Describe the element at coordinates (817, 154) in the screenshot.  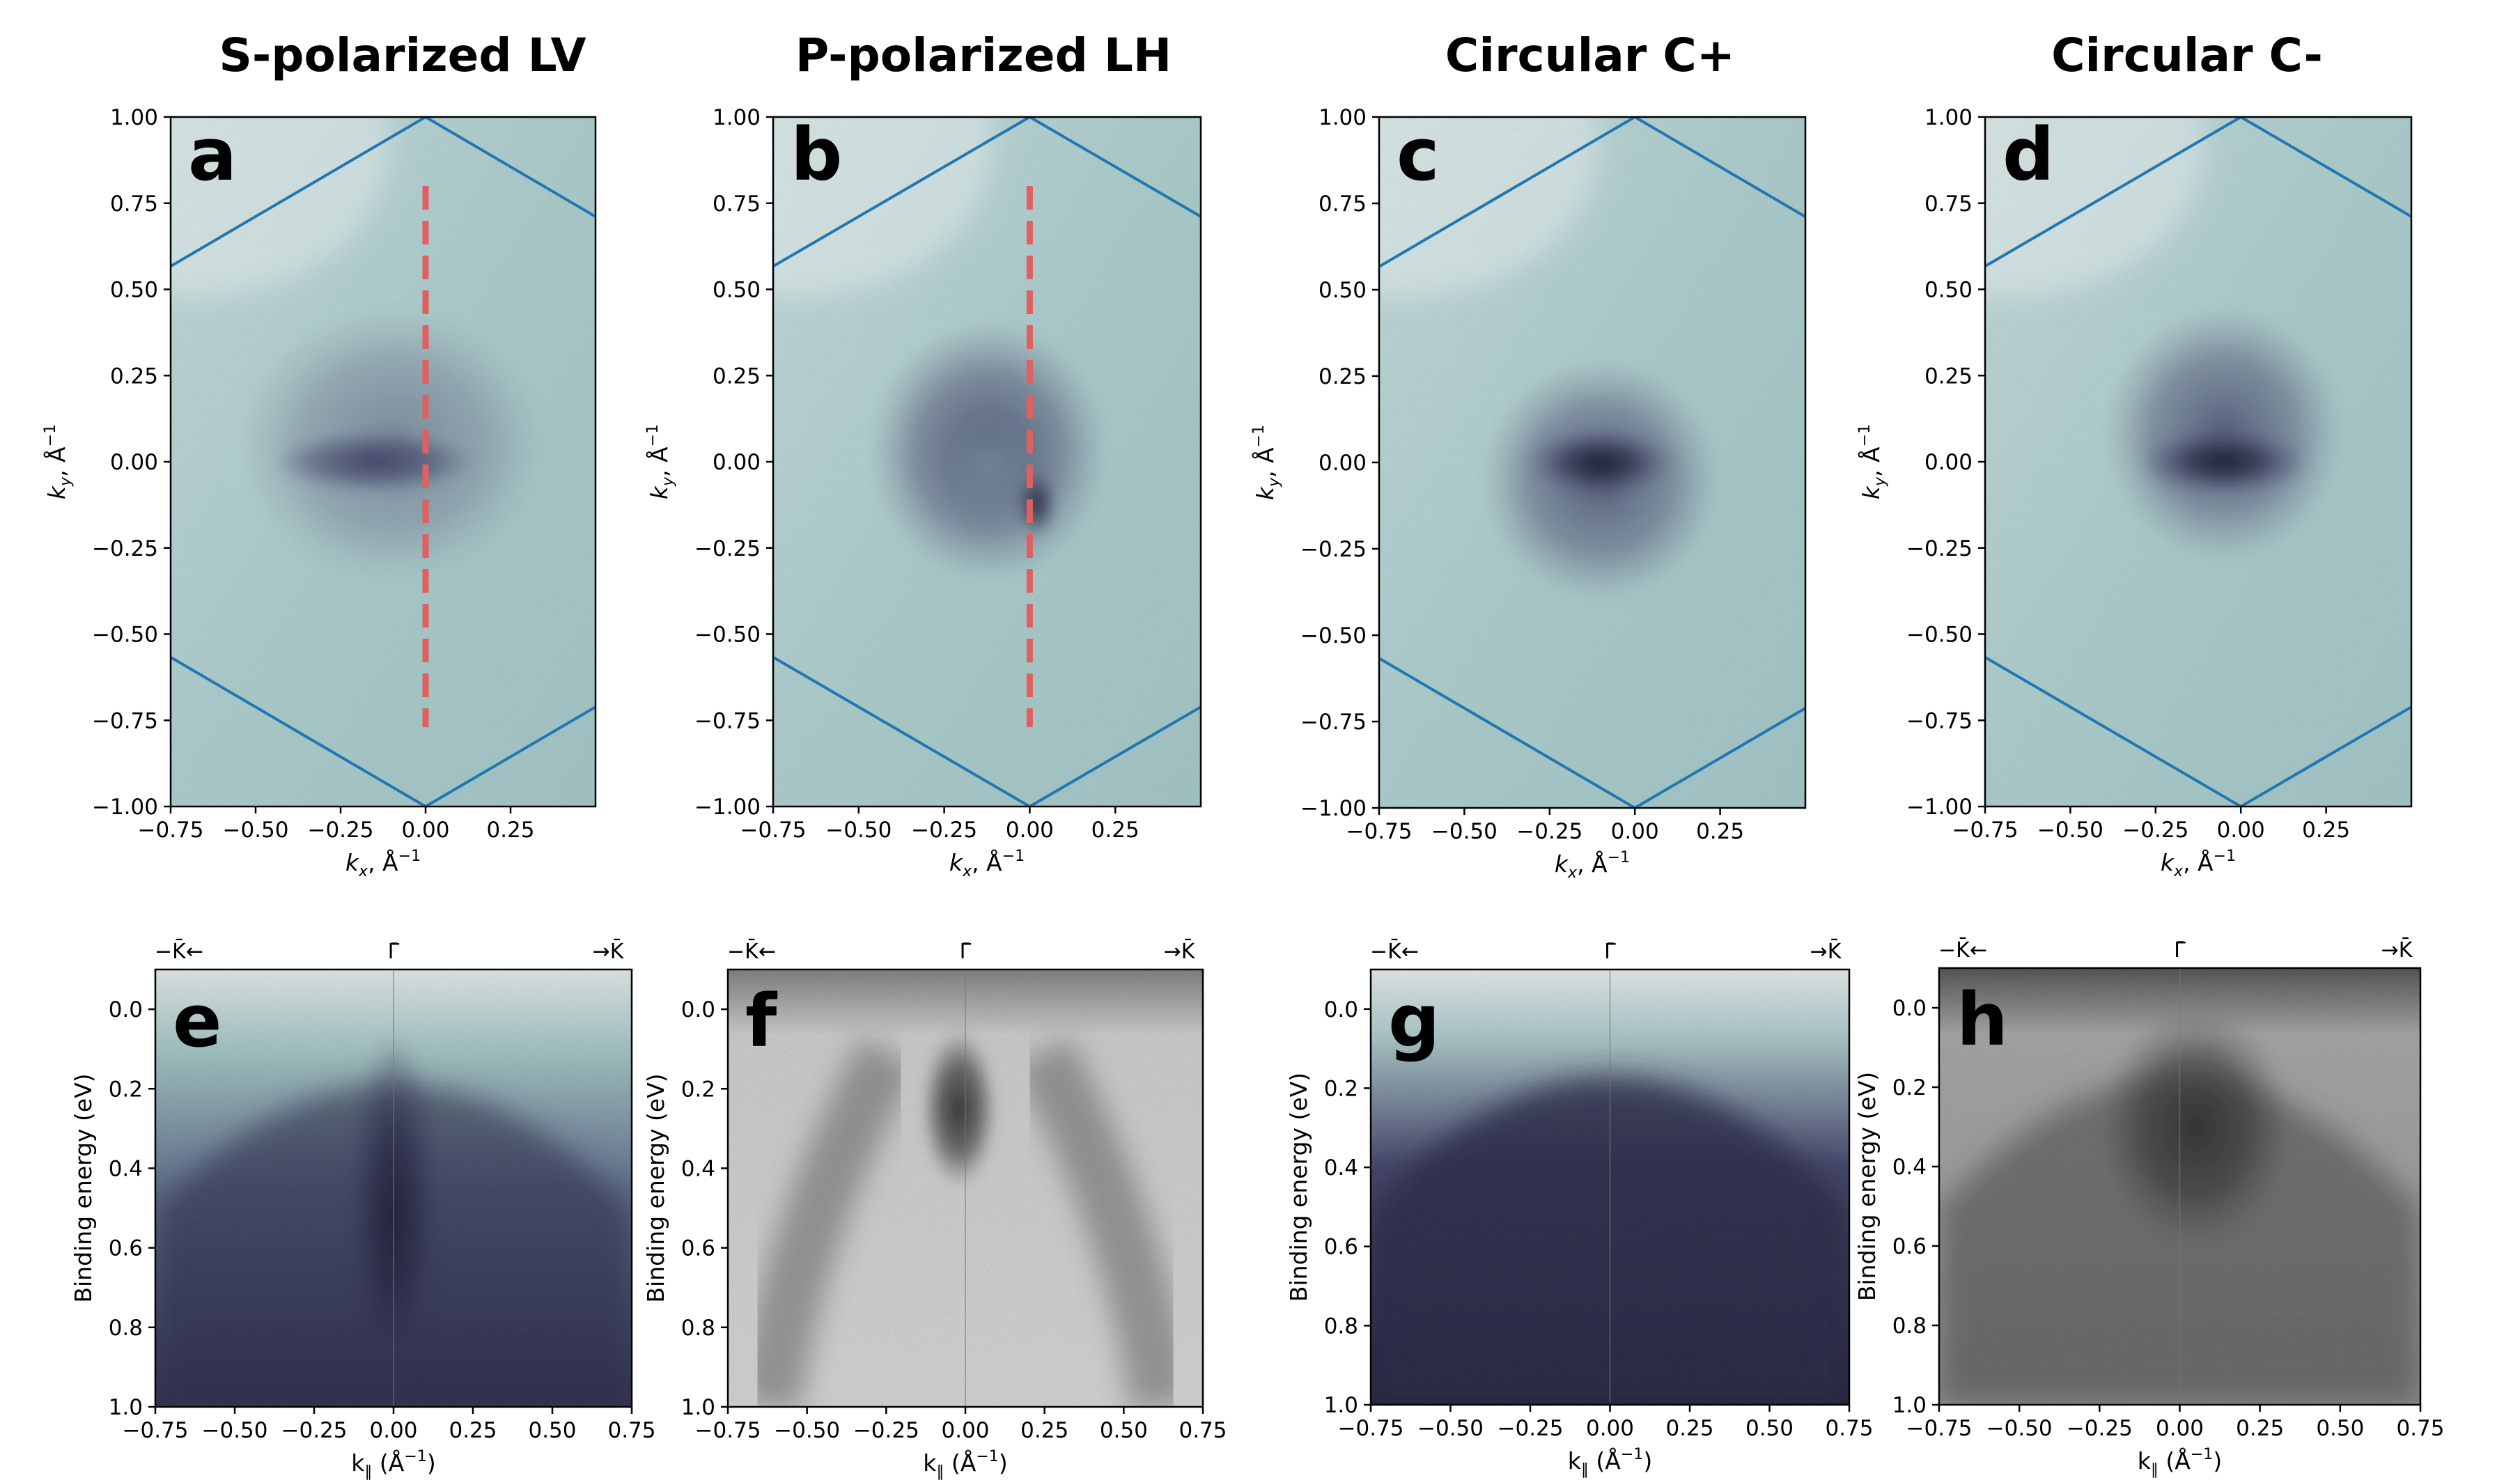
I see `panel-letter-b: b` at that location.